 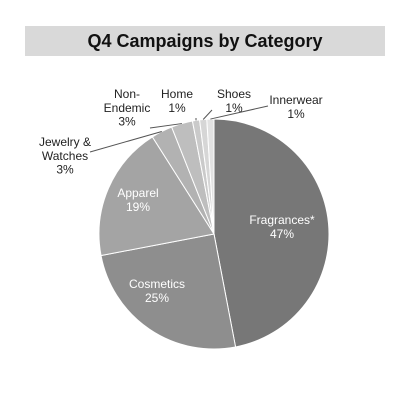 I want to click on chart-title-bar: Q4 Campaigns by Category, so click(x=205, y=41).